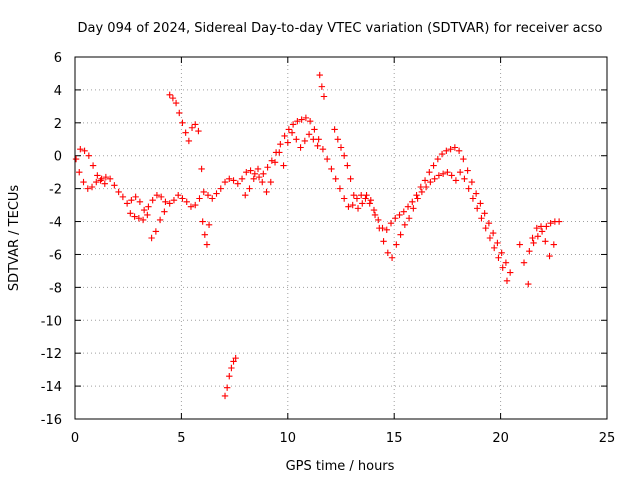  Describe the element at coordinates (55, 223) in the screenshot. I see `y-tick-label: -4` at that location.